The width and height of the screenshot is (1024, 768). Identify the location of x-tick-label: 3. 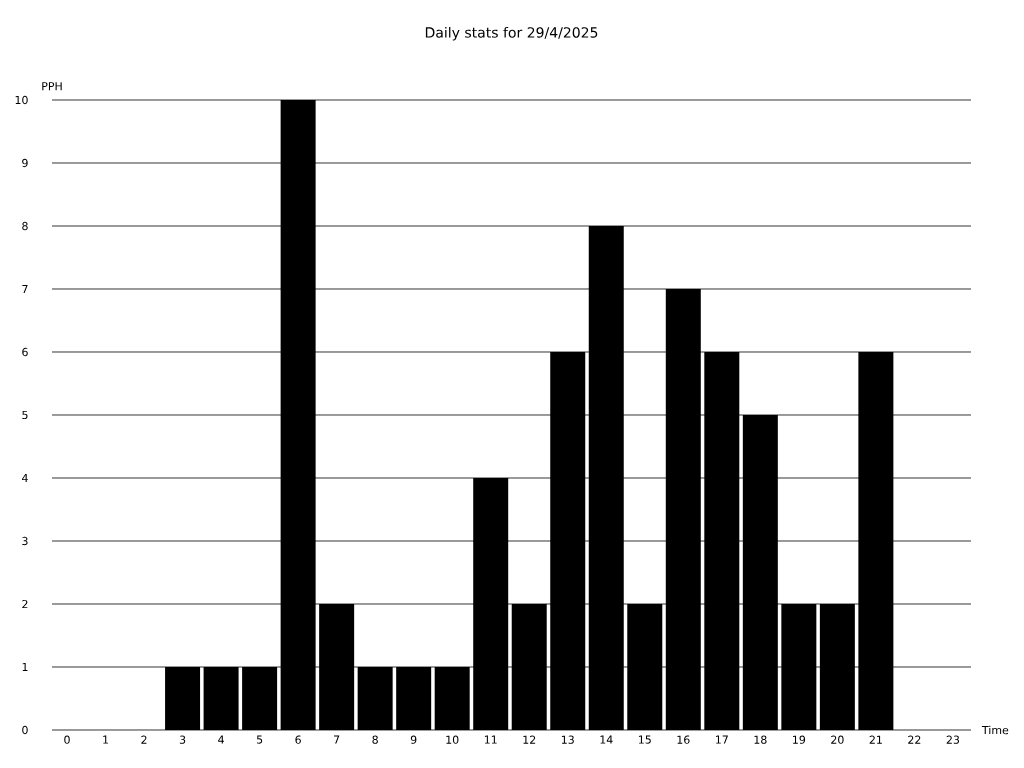
(182, 739).